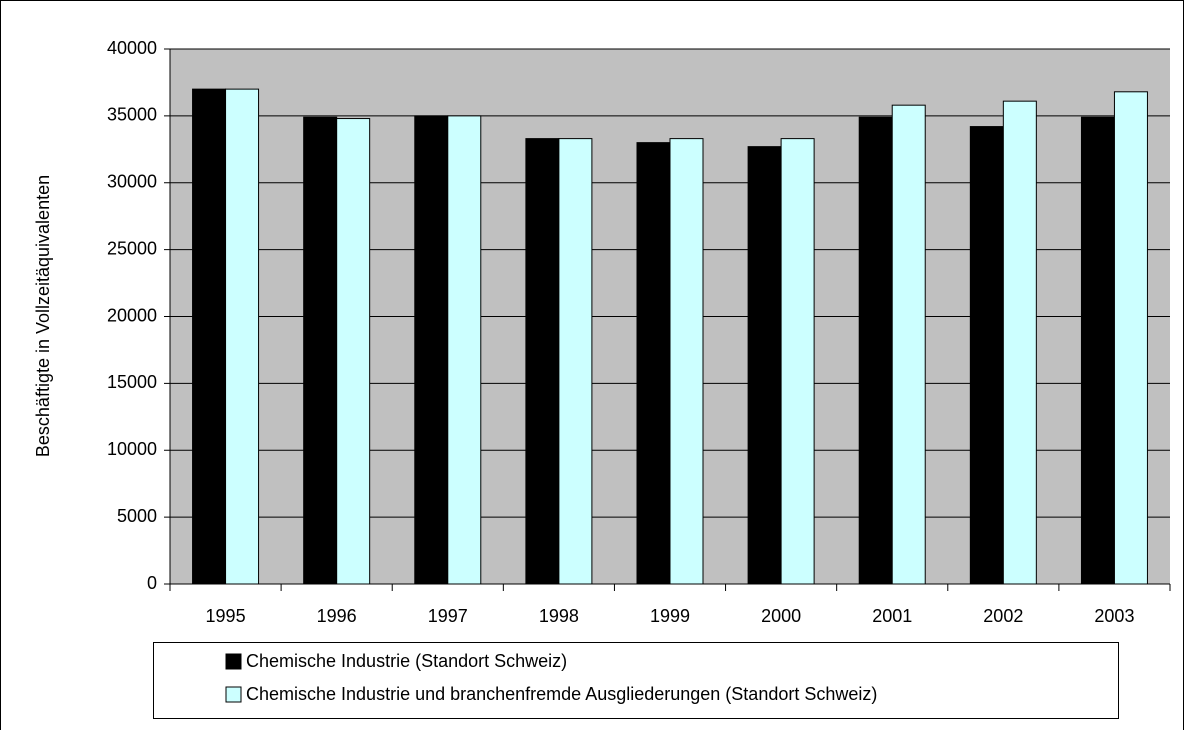 This screenshot has height=730, width=1184. I want to click on y-tick-label: 10000, so click(132, 449).